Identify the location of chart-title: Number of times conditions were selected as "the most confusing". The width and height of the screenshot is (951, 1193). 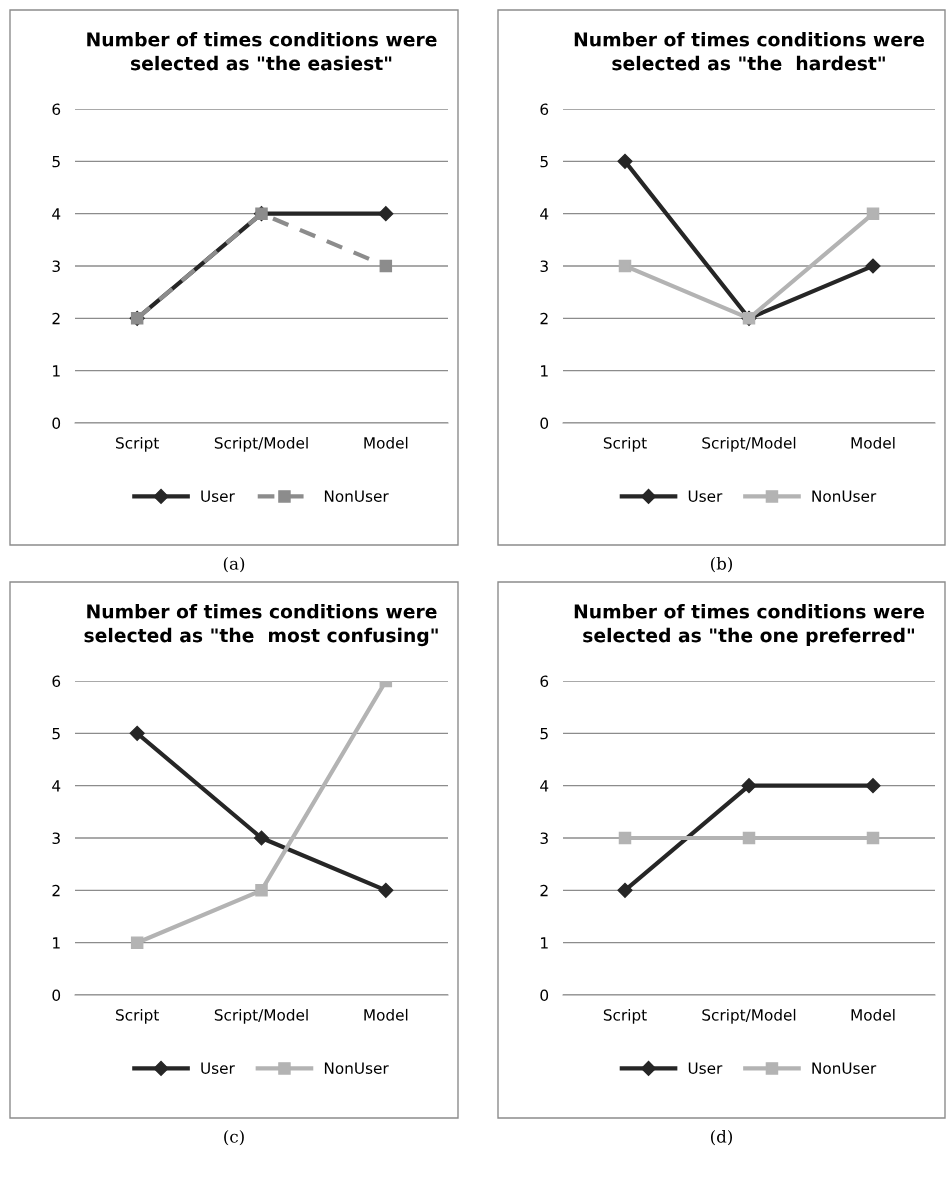
(261, 625).